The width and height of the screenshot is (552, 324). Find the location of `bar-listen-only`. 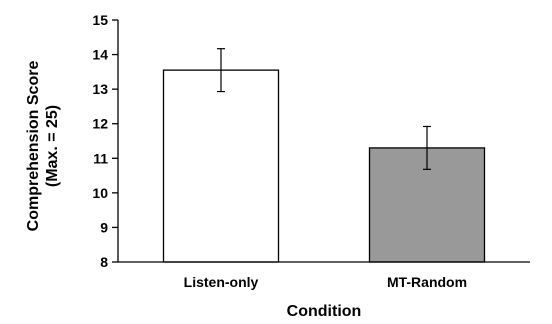

bar-listen-only is located at coordinates (221, 166).